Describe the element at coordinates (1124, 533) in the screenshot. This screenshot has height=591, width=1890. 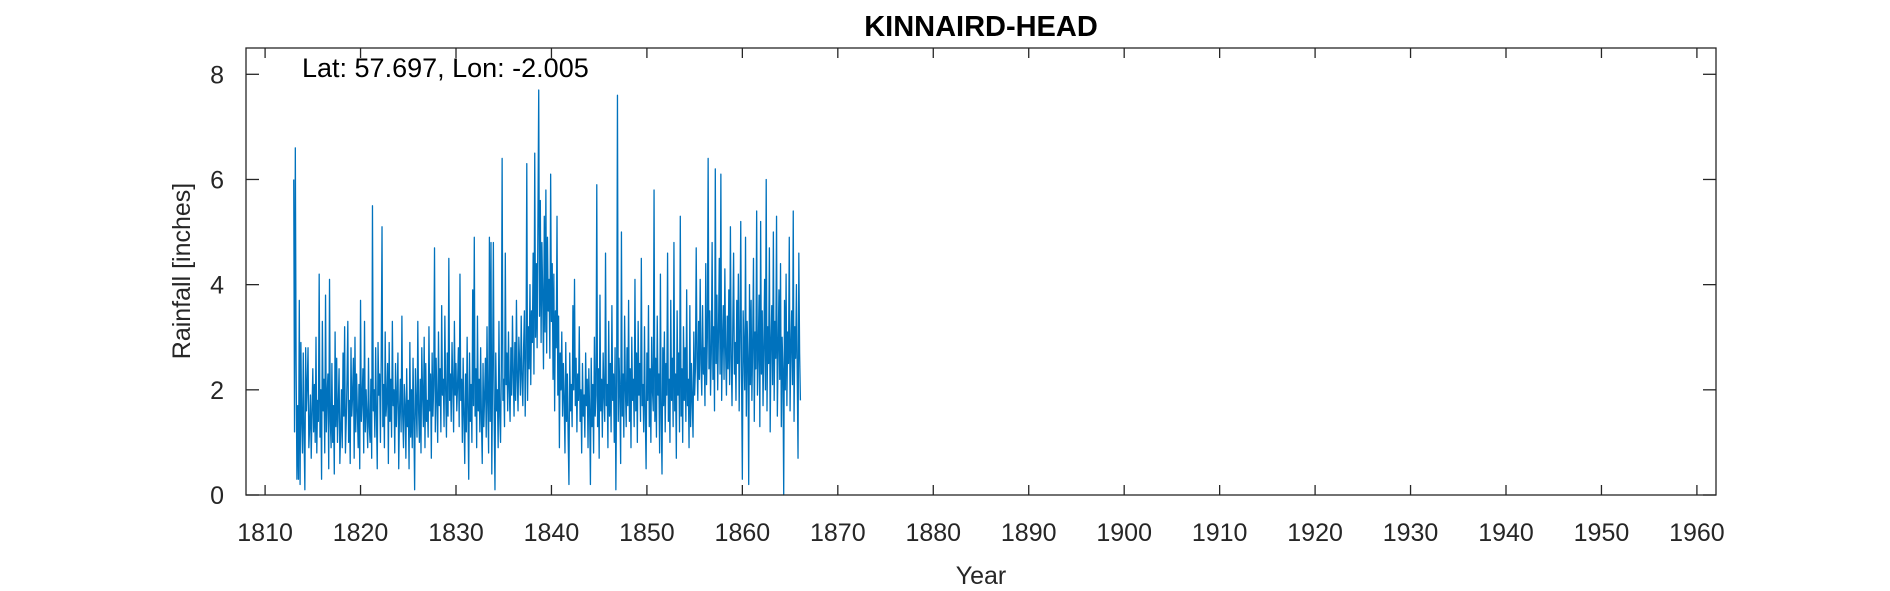
I see `x-tick-label: 1900` at that location.